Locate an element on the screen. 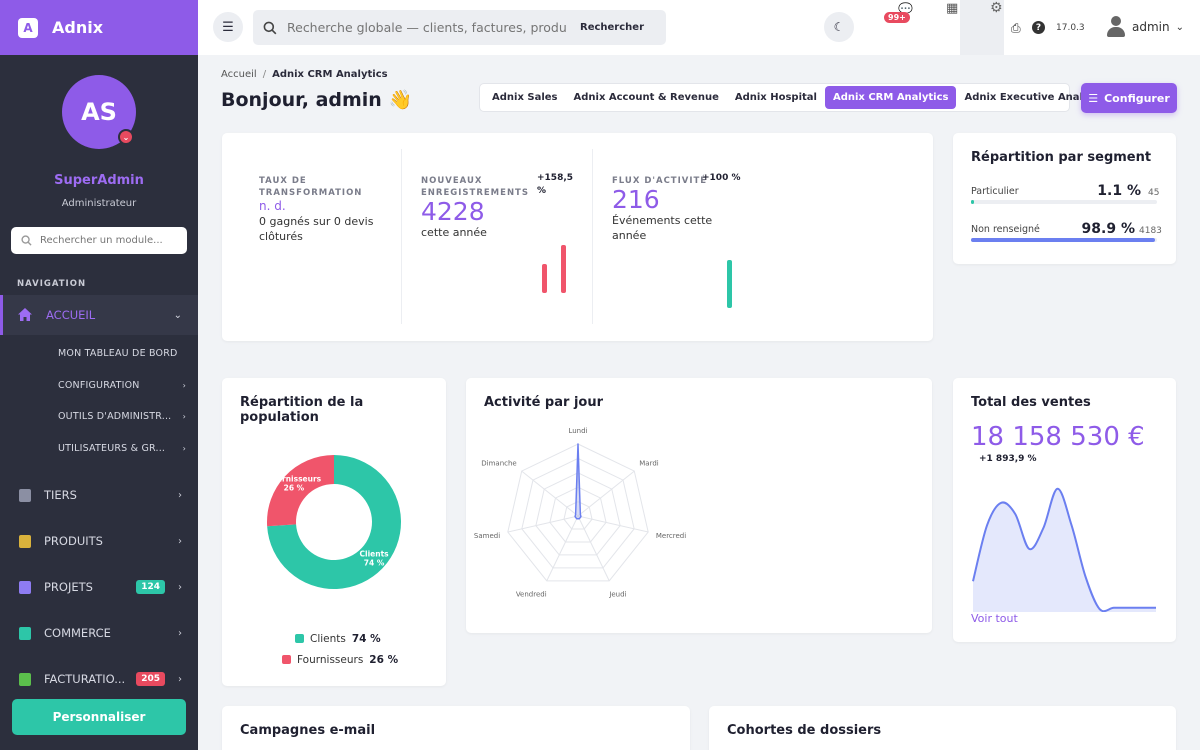  sales-area-chart is located at coordinates (1064, 549).